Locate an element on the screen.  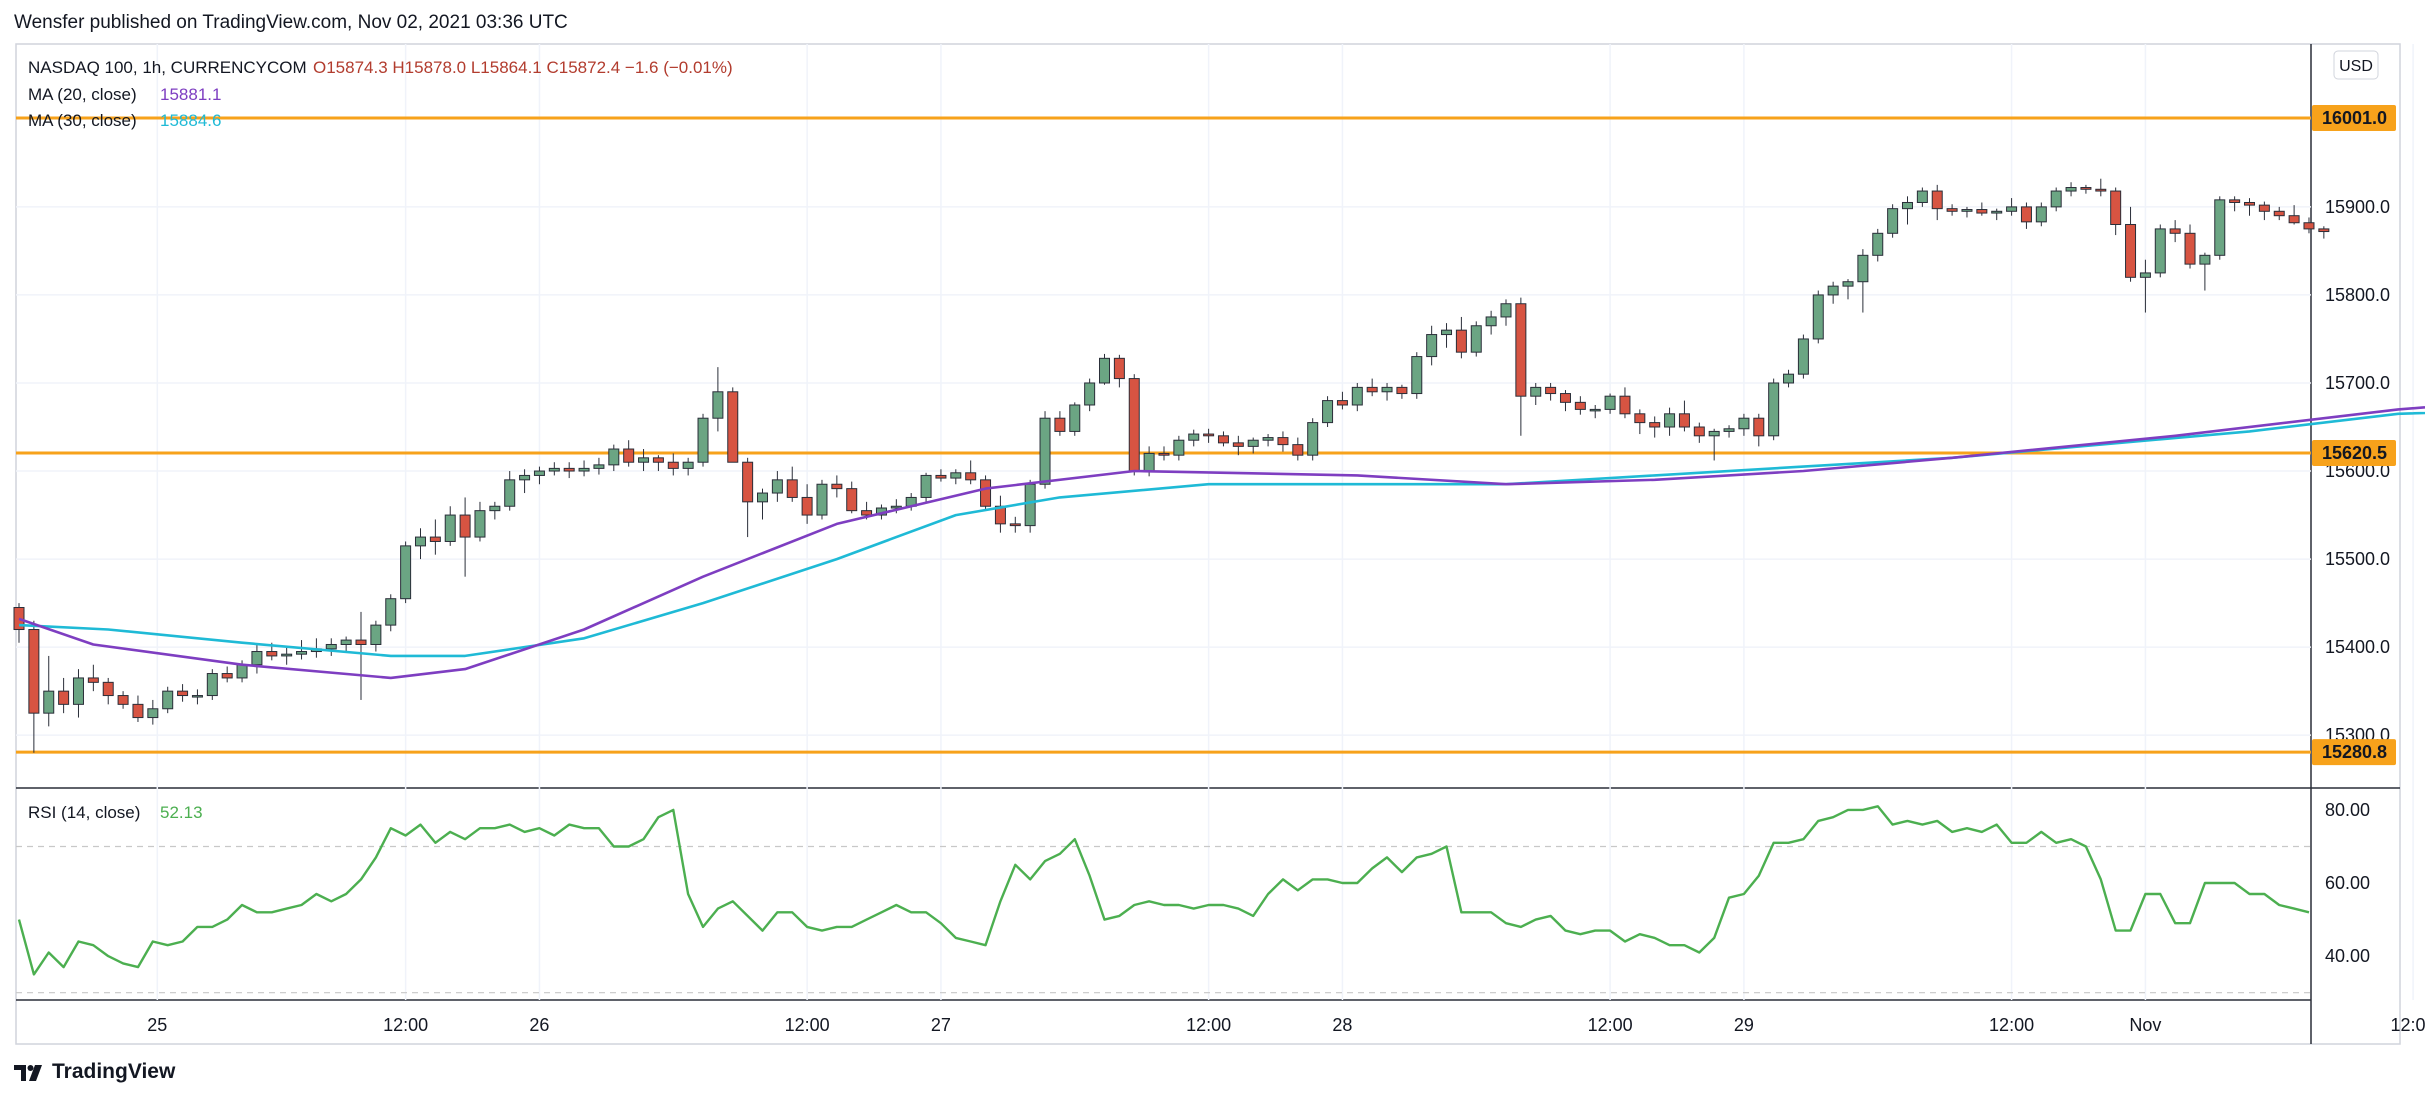
legend-rsi-value: 52.13 is located at coordinates (181, 812).